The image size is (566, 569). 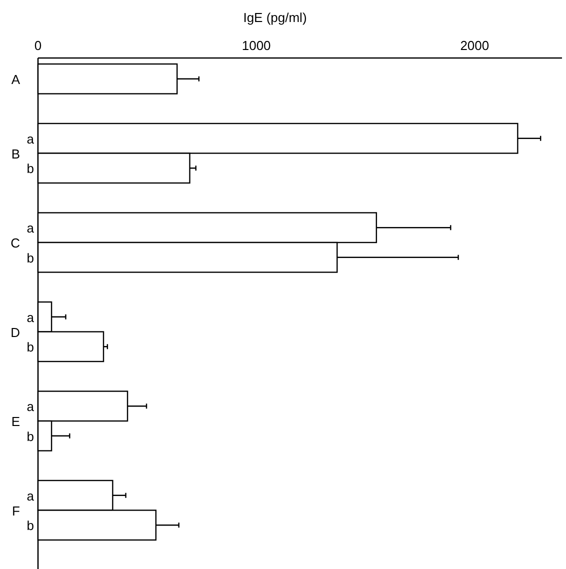 What do you see at coordinates (15, 332) in the screenshot?
I see `text: D` at bounding box center [15, 332].